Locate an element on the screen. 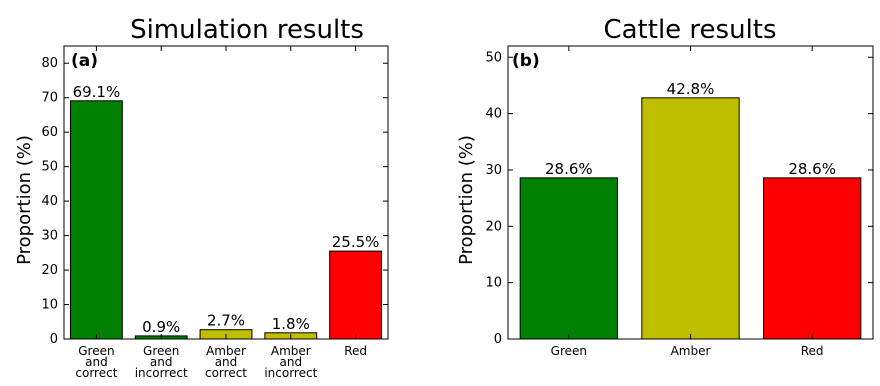  y-tick-label-a-2: 20 is located at coordinates (49, 270).